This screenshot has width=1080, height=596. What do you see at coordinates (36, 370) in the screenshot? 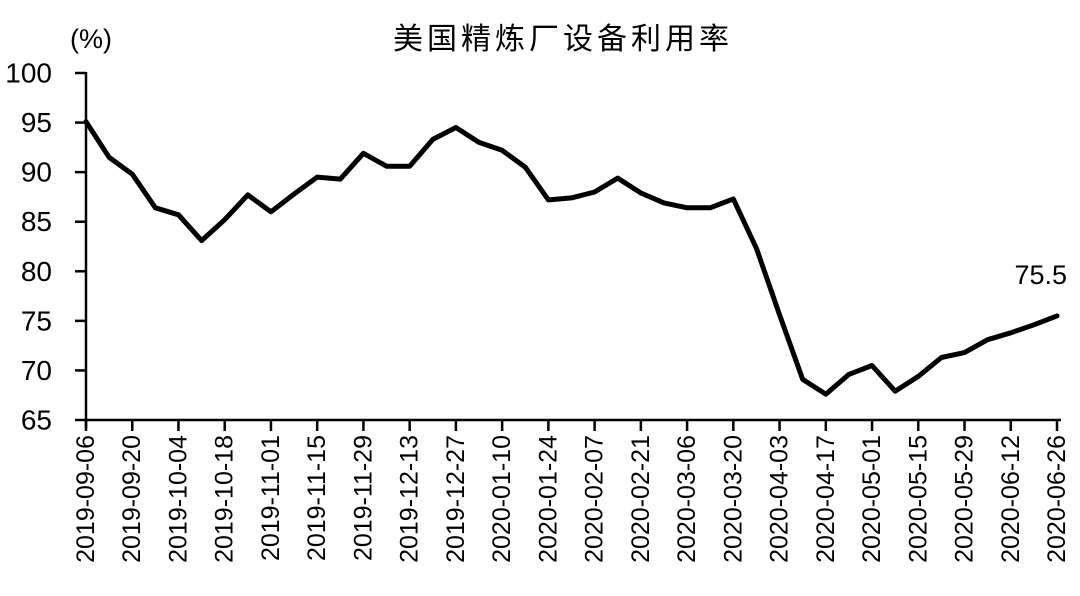
I see `y-tick-label: 70` at bounding box center [36, 370].